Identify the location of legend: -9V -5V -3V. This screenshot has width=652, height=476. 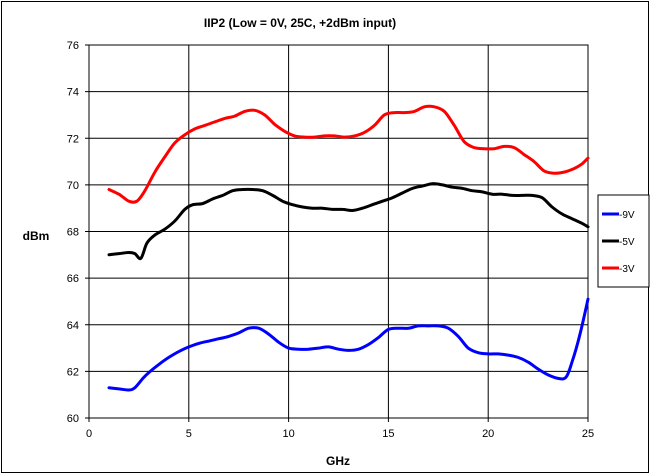
(623, 241).